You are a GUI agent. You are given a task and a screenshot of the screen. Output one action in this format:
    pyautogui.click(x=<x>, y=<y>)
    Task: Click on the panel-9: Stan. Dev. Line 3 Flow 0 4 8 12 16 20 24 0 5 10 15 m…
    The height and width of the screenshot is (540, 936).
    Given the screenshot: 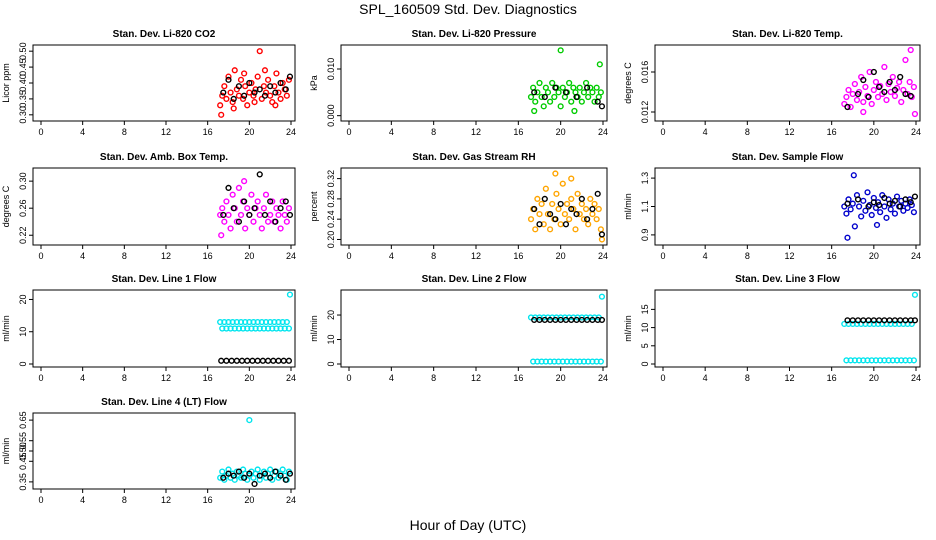 What is the action you would take?
    pyautogui.click(x=772, y=328)
    